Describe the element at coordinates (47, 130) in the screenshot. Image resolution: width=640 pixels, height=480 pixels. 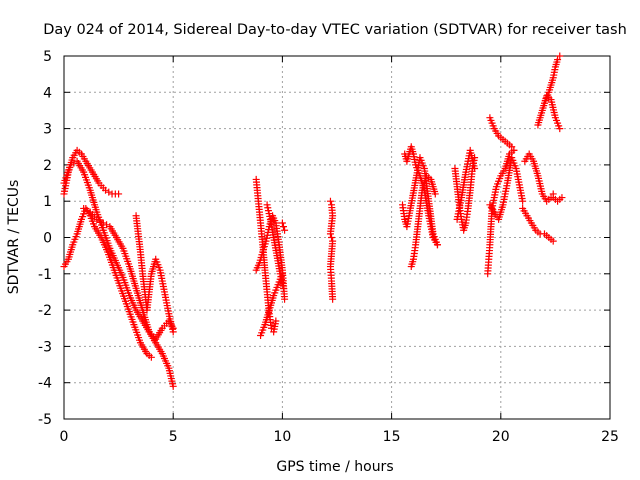
I see `y-tick-label: 3` at that location.